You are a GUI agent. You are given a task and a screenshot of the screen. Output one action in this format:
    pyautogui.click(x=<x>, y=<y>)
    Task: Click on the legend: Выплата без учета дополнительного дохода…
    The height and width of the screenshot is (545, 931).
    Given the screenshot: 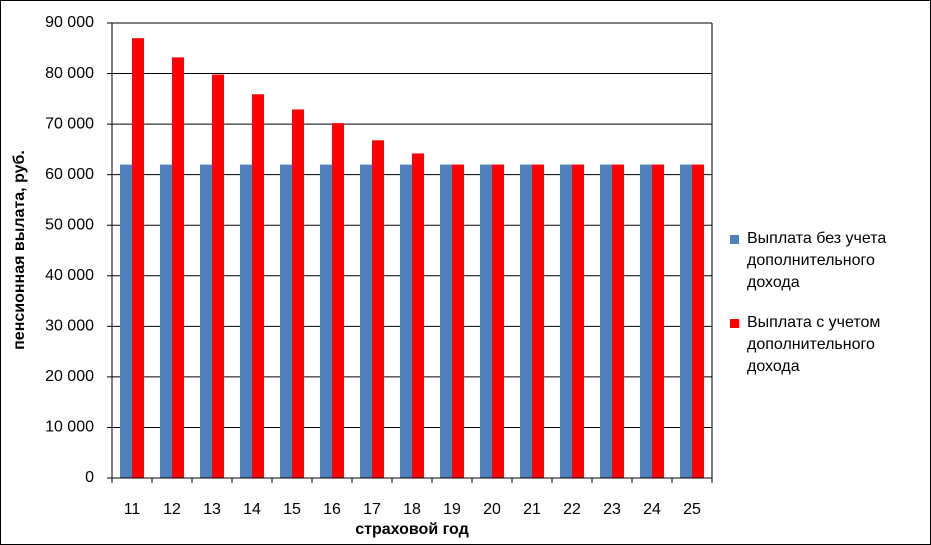 What is the action you would take?
    pyautogui.click(x=825, y=312)
    